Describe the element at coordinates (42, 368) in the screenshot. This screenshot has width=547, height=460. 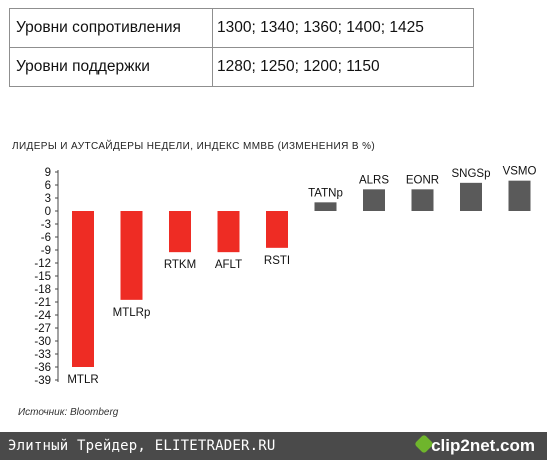
I see `y-tick-label: -36` at that location.